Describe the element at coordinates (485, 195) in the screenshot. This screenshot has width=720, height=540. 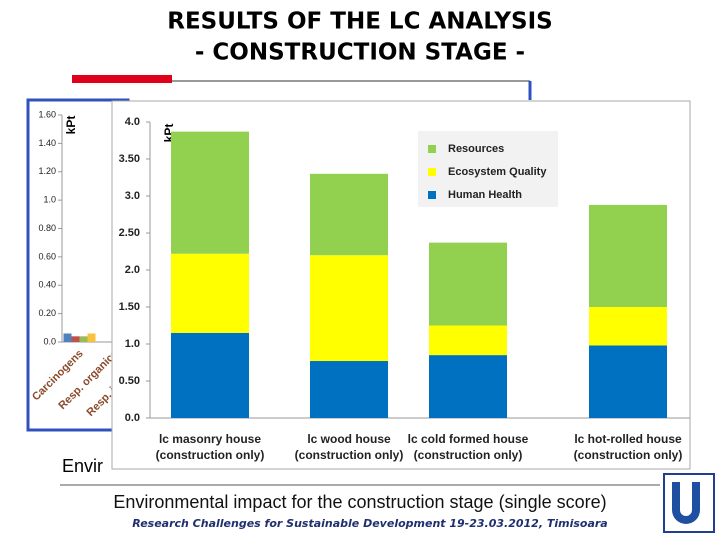
I see `legend-label: Human Health` at that location.